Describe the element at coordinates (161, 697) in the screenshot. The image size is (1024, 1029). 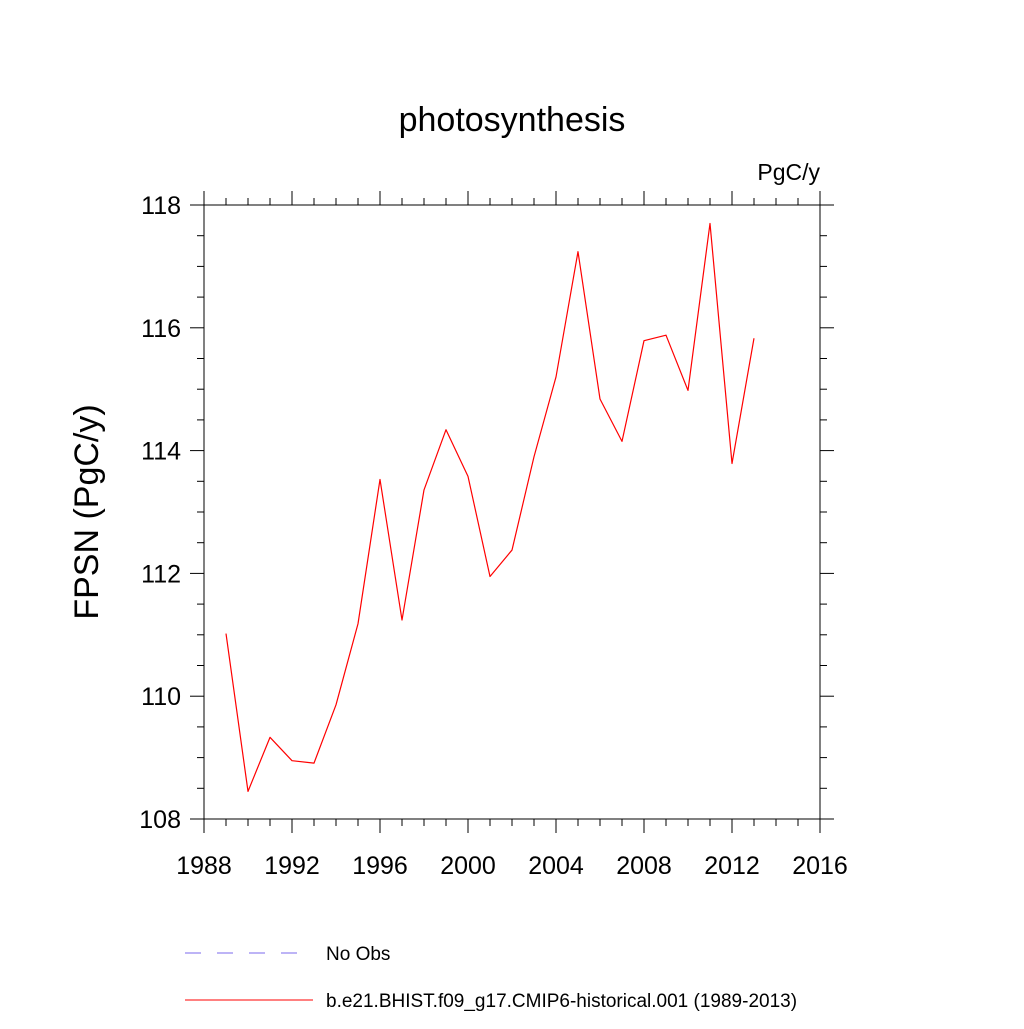
I see `y-tick-label: 110` at that location.